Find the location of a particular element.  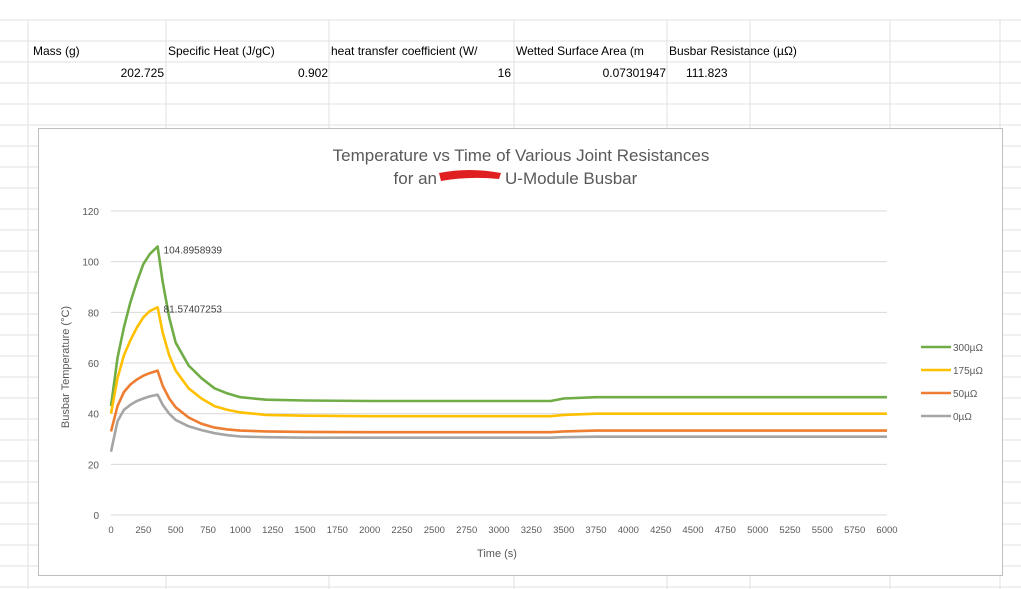

header-heat-transfer-coefficient: heat transfer coefficient (W/ is located at coordinates (404, 51).